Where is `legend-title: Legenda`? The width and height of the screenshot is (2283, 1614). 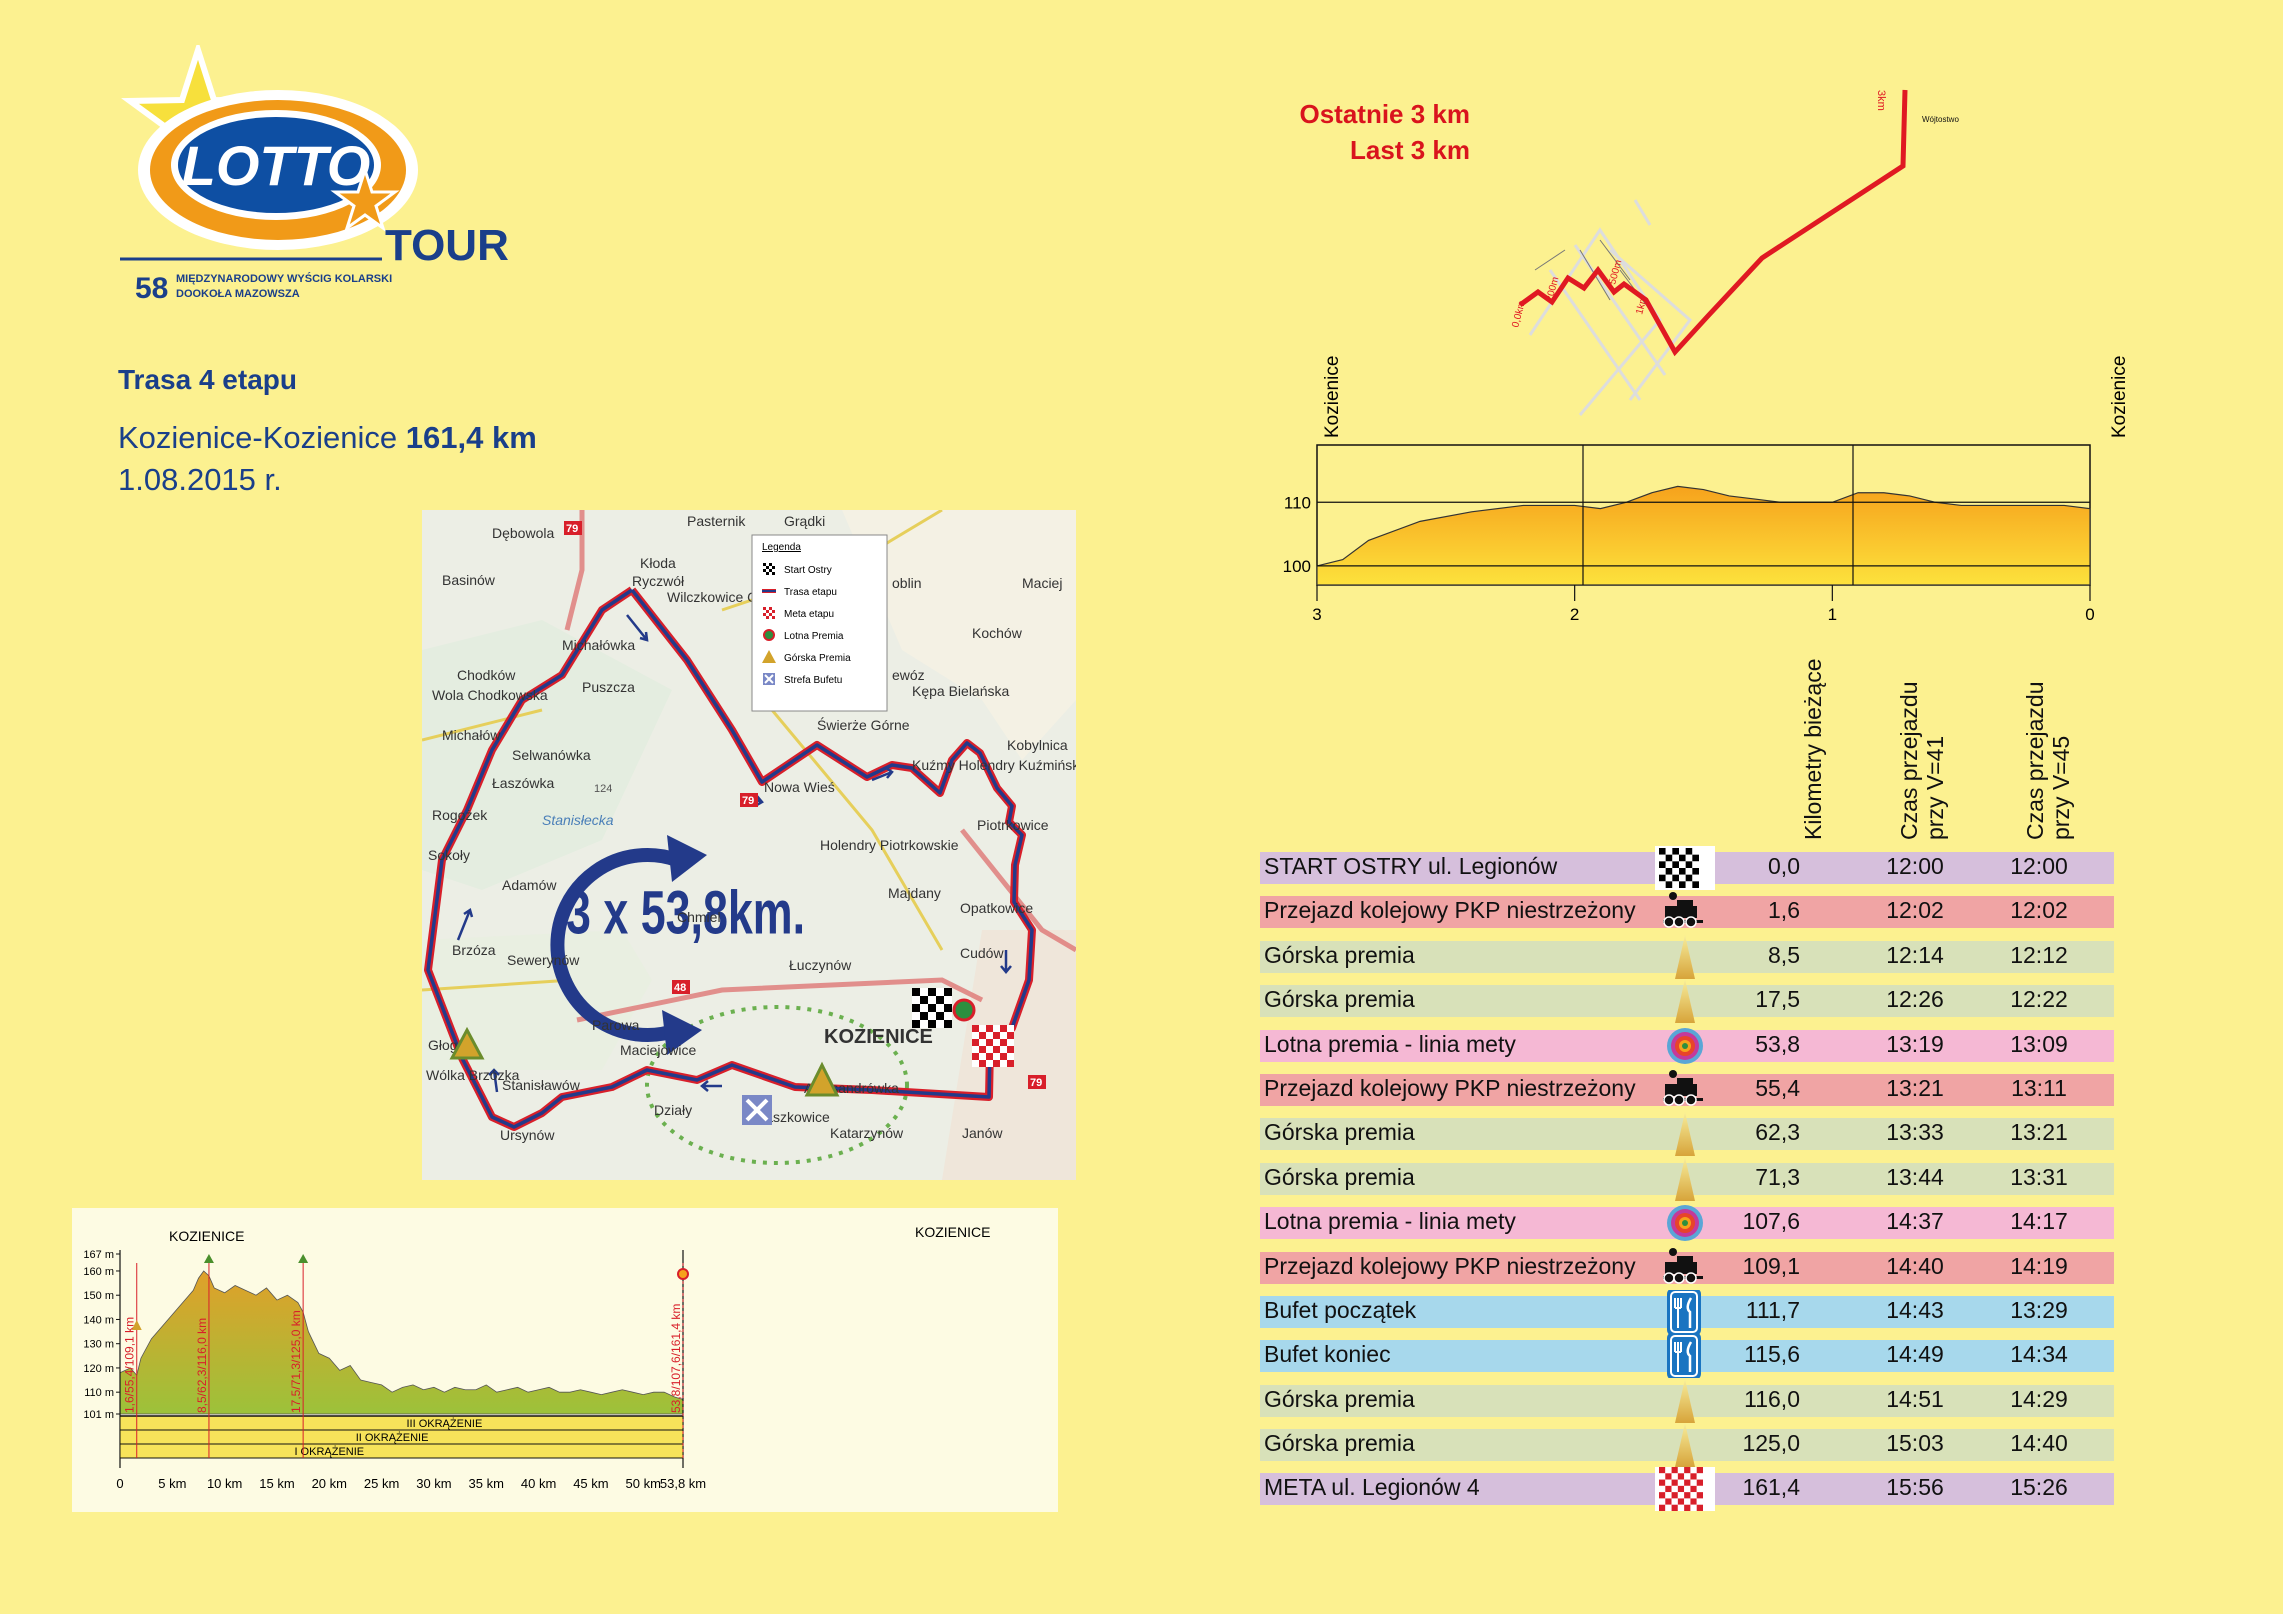 legend-title: Legenda is located at coordinates (781, 547).